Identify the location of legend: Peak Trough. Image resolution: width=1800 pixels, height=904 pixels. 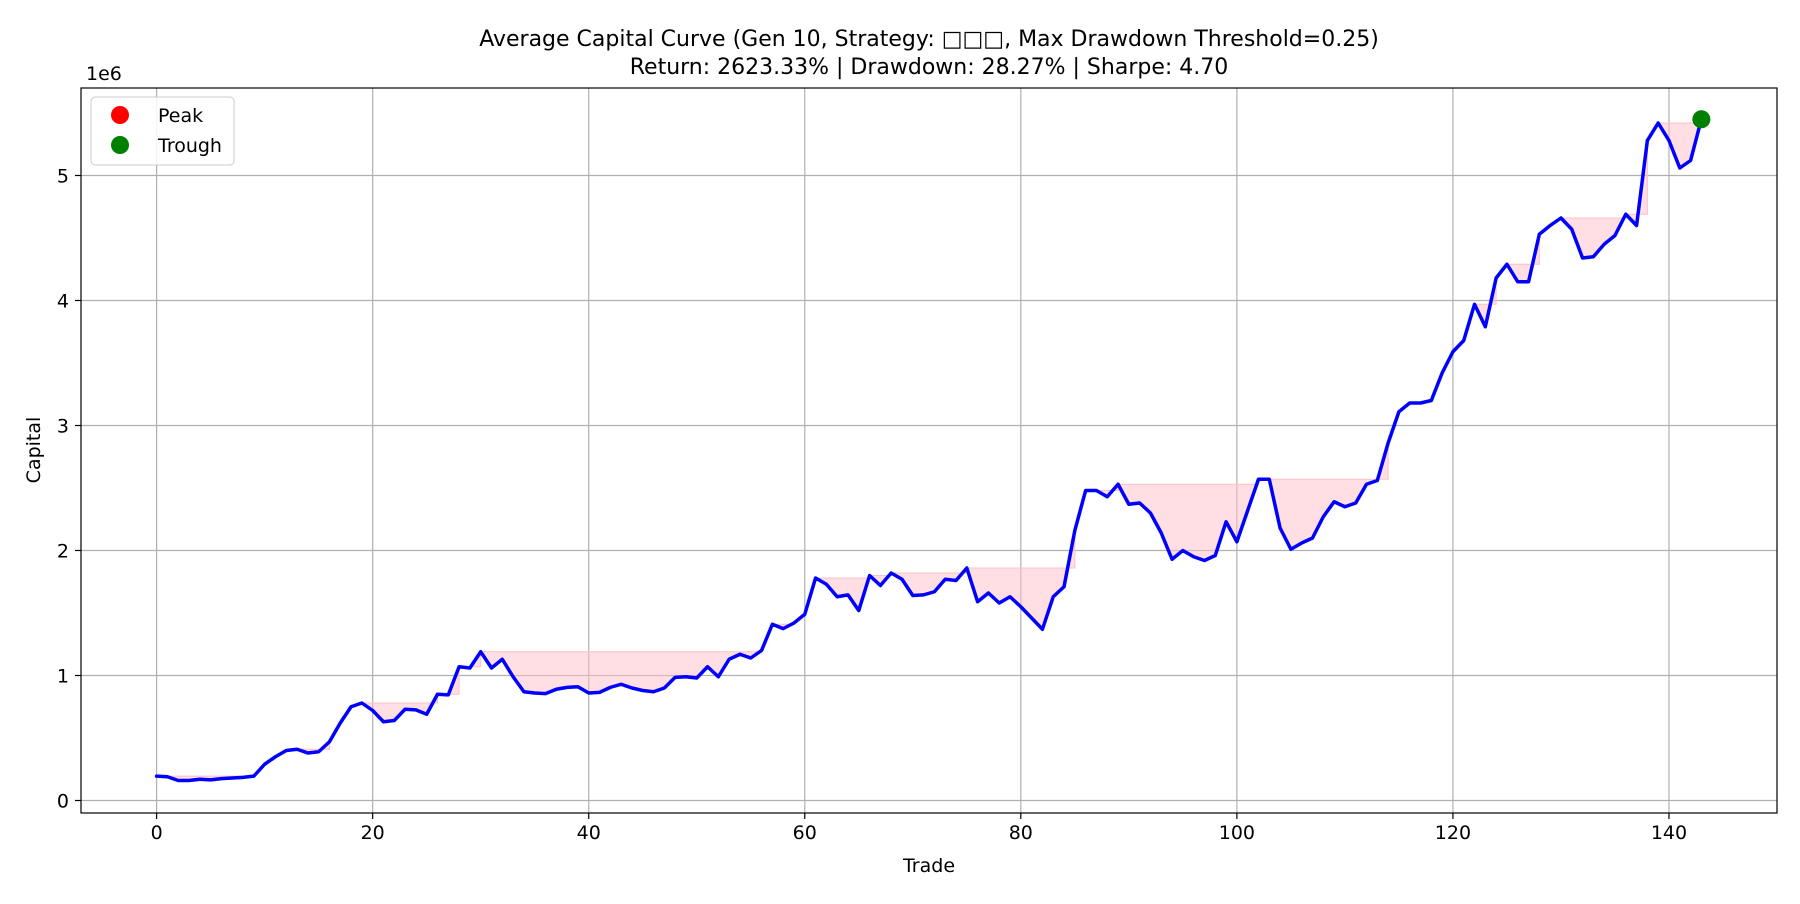
(162, 131).